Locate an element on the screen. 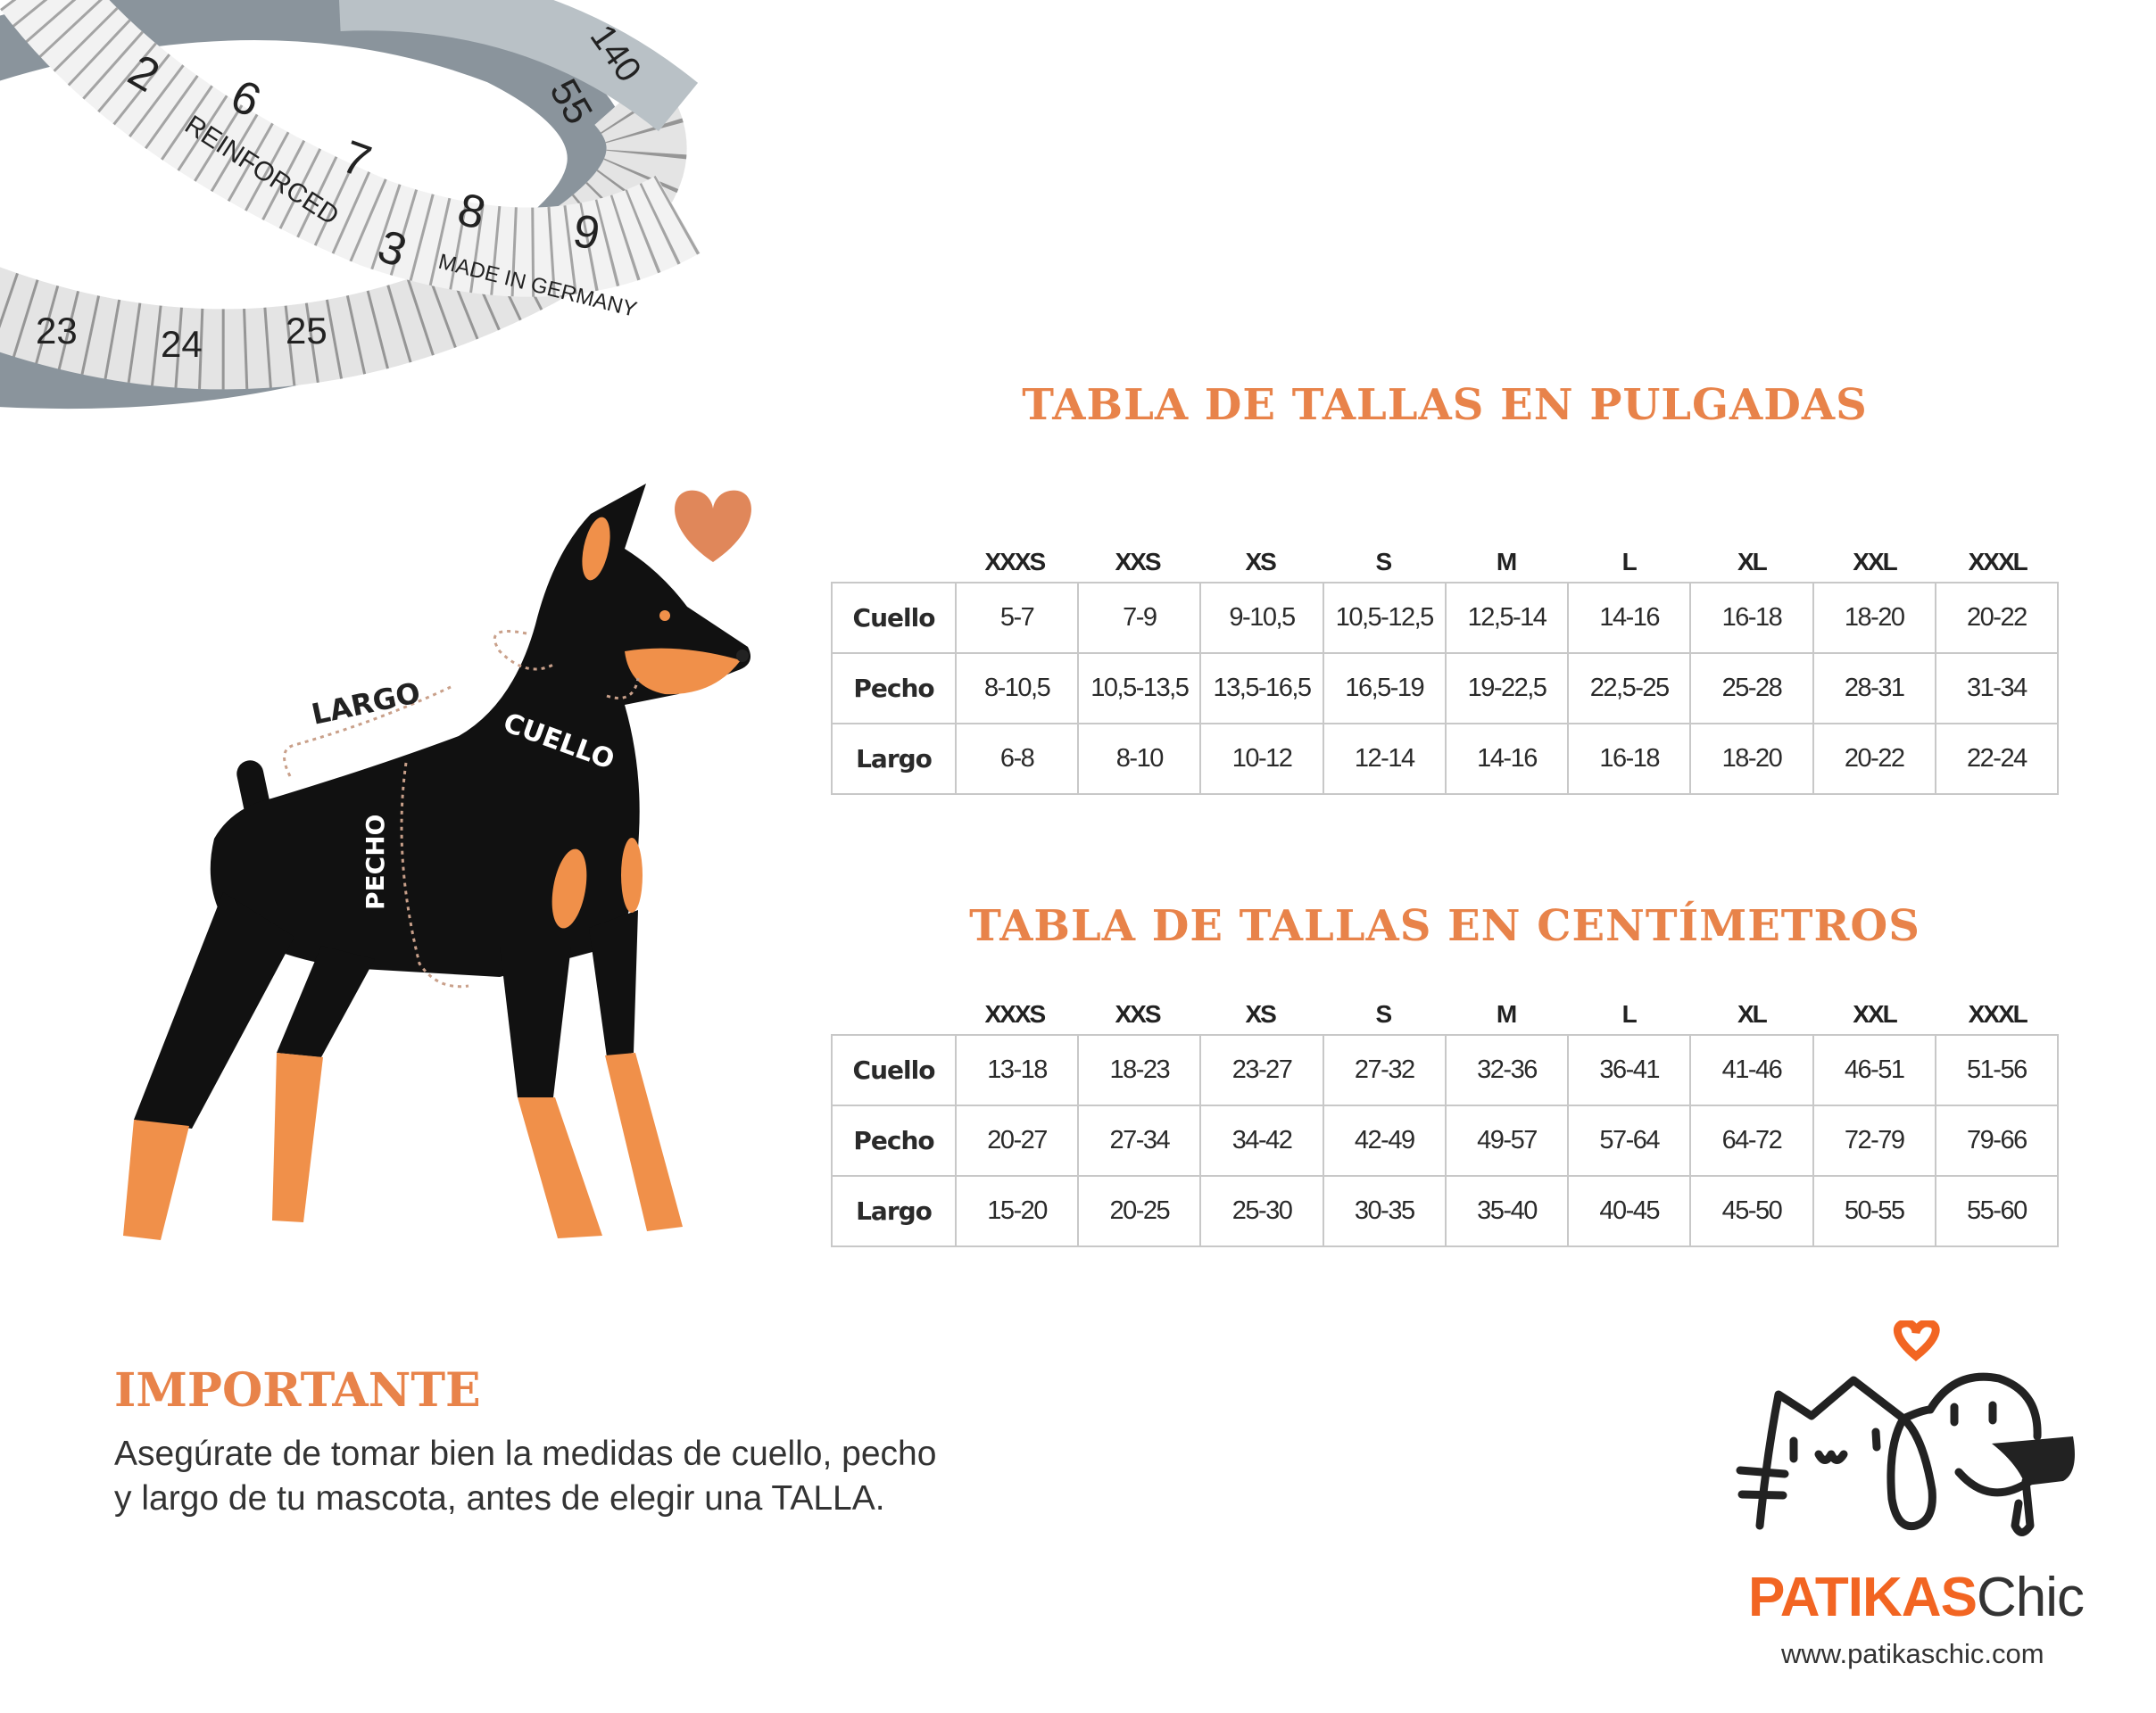  patikaschic-logo-drawing is located at coordinates (1905, 1428).